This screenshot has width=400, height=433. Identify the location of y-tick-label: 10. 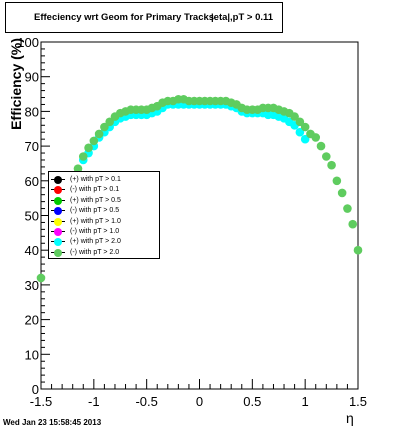
(32, 354).